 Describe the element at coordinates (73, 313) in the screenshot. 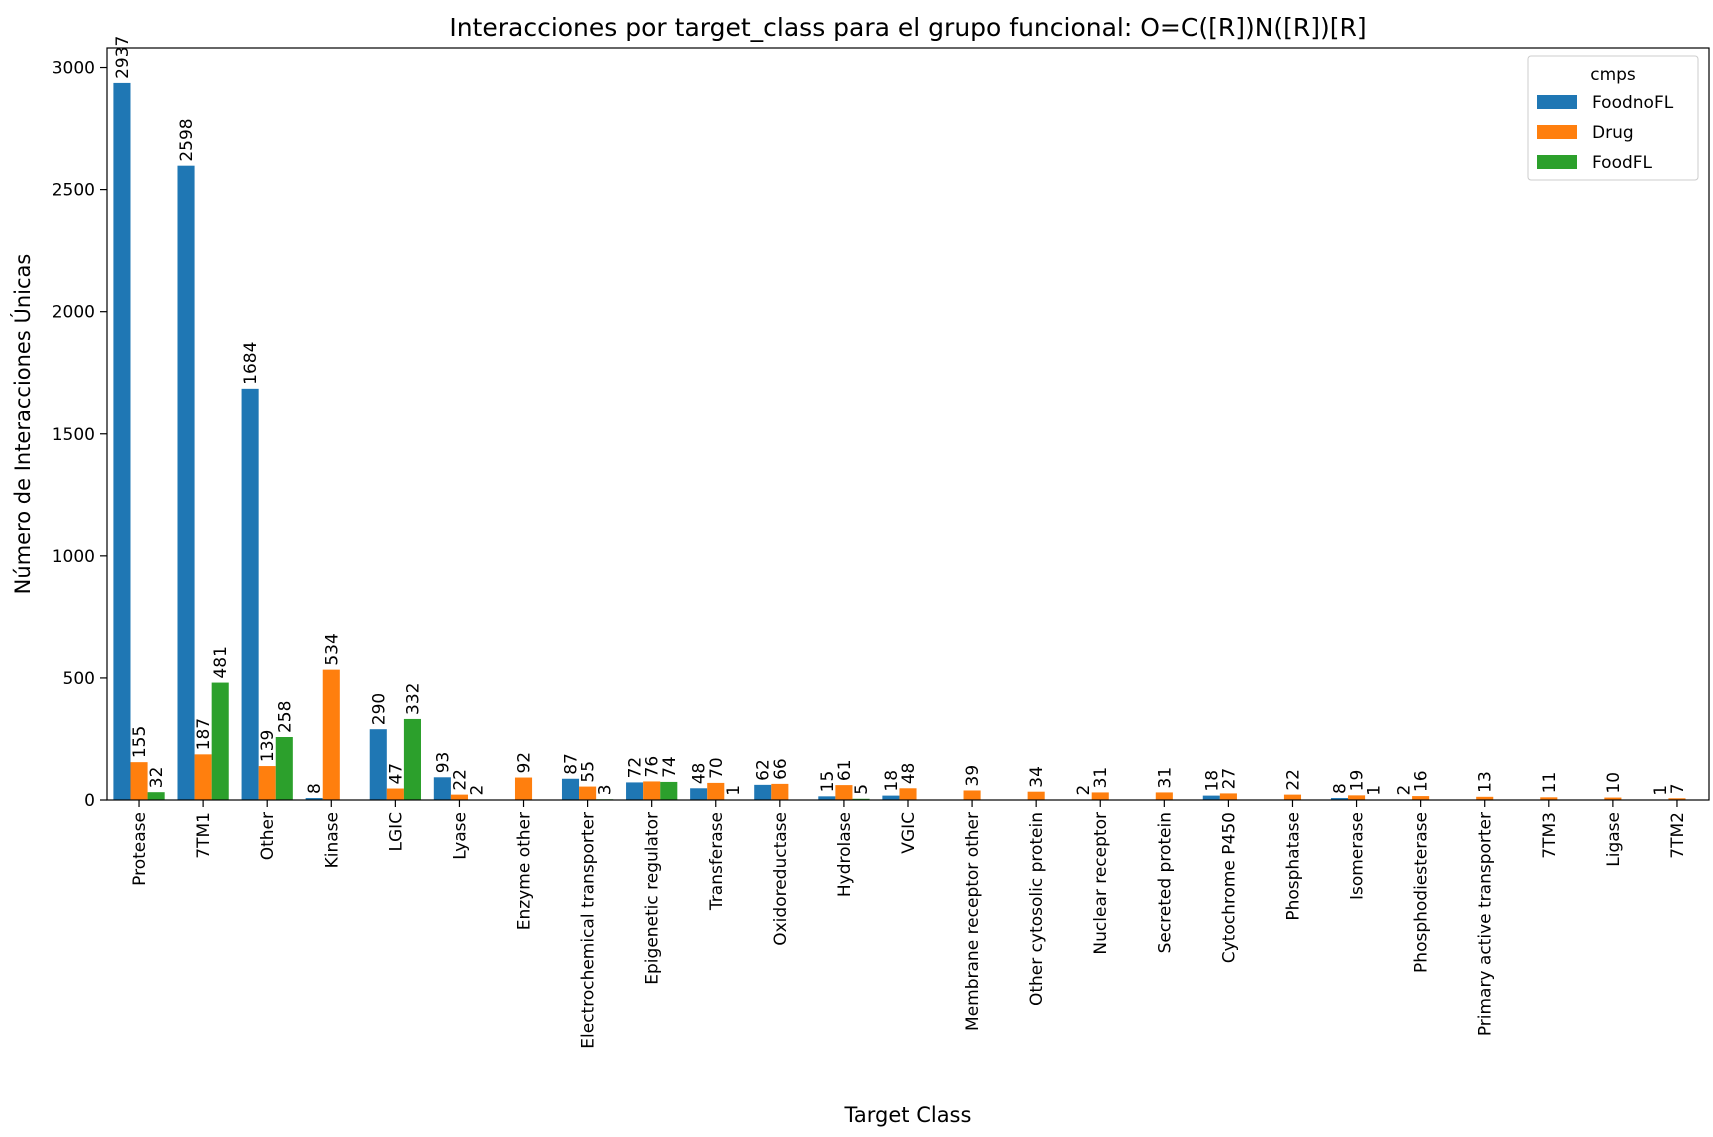

I see `y-tick-label: 2000` at that location.